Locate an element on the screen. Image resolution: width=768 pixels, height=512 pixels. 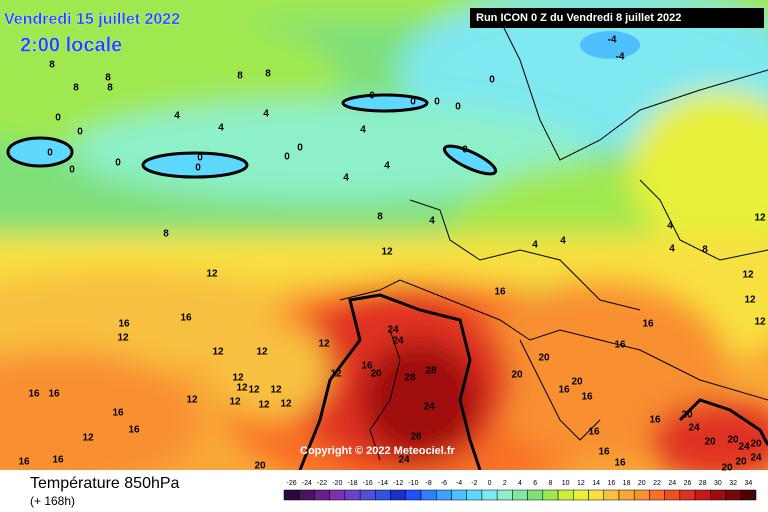
scale-label: -10 is located at coordinates (413, 483).